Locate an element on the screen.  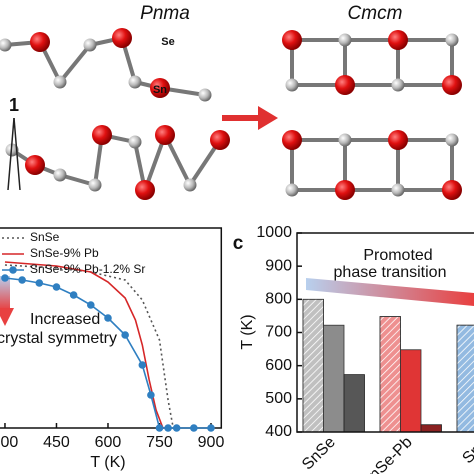
y-axis-label: T (K) is located at coordinates (247, 331).